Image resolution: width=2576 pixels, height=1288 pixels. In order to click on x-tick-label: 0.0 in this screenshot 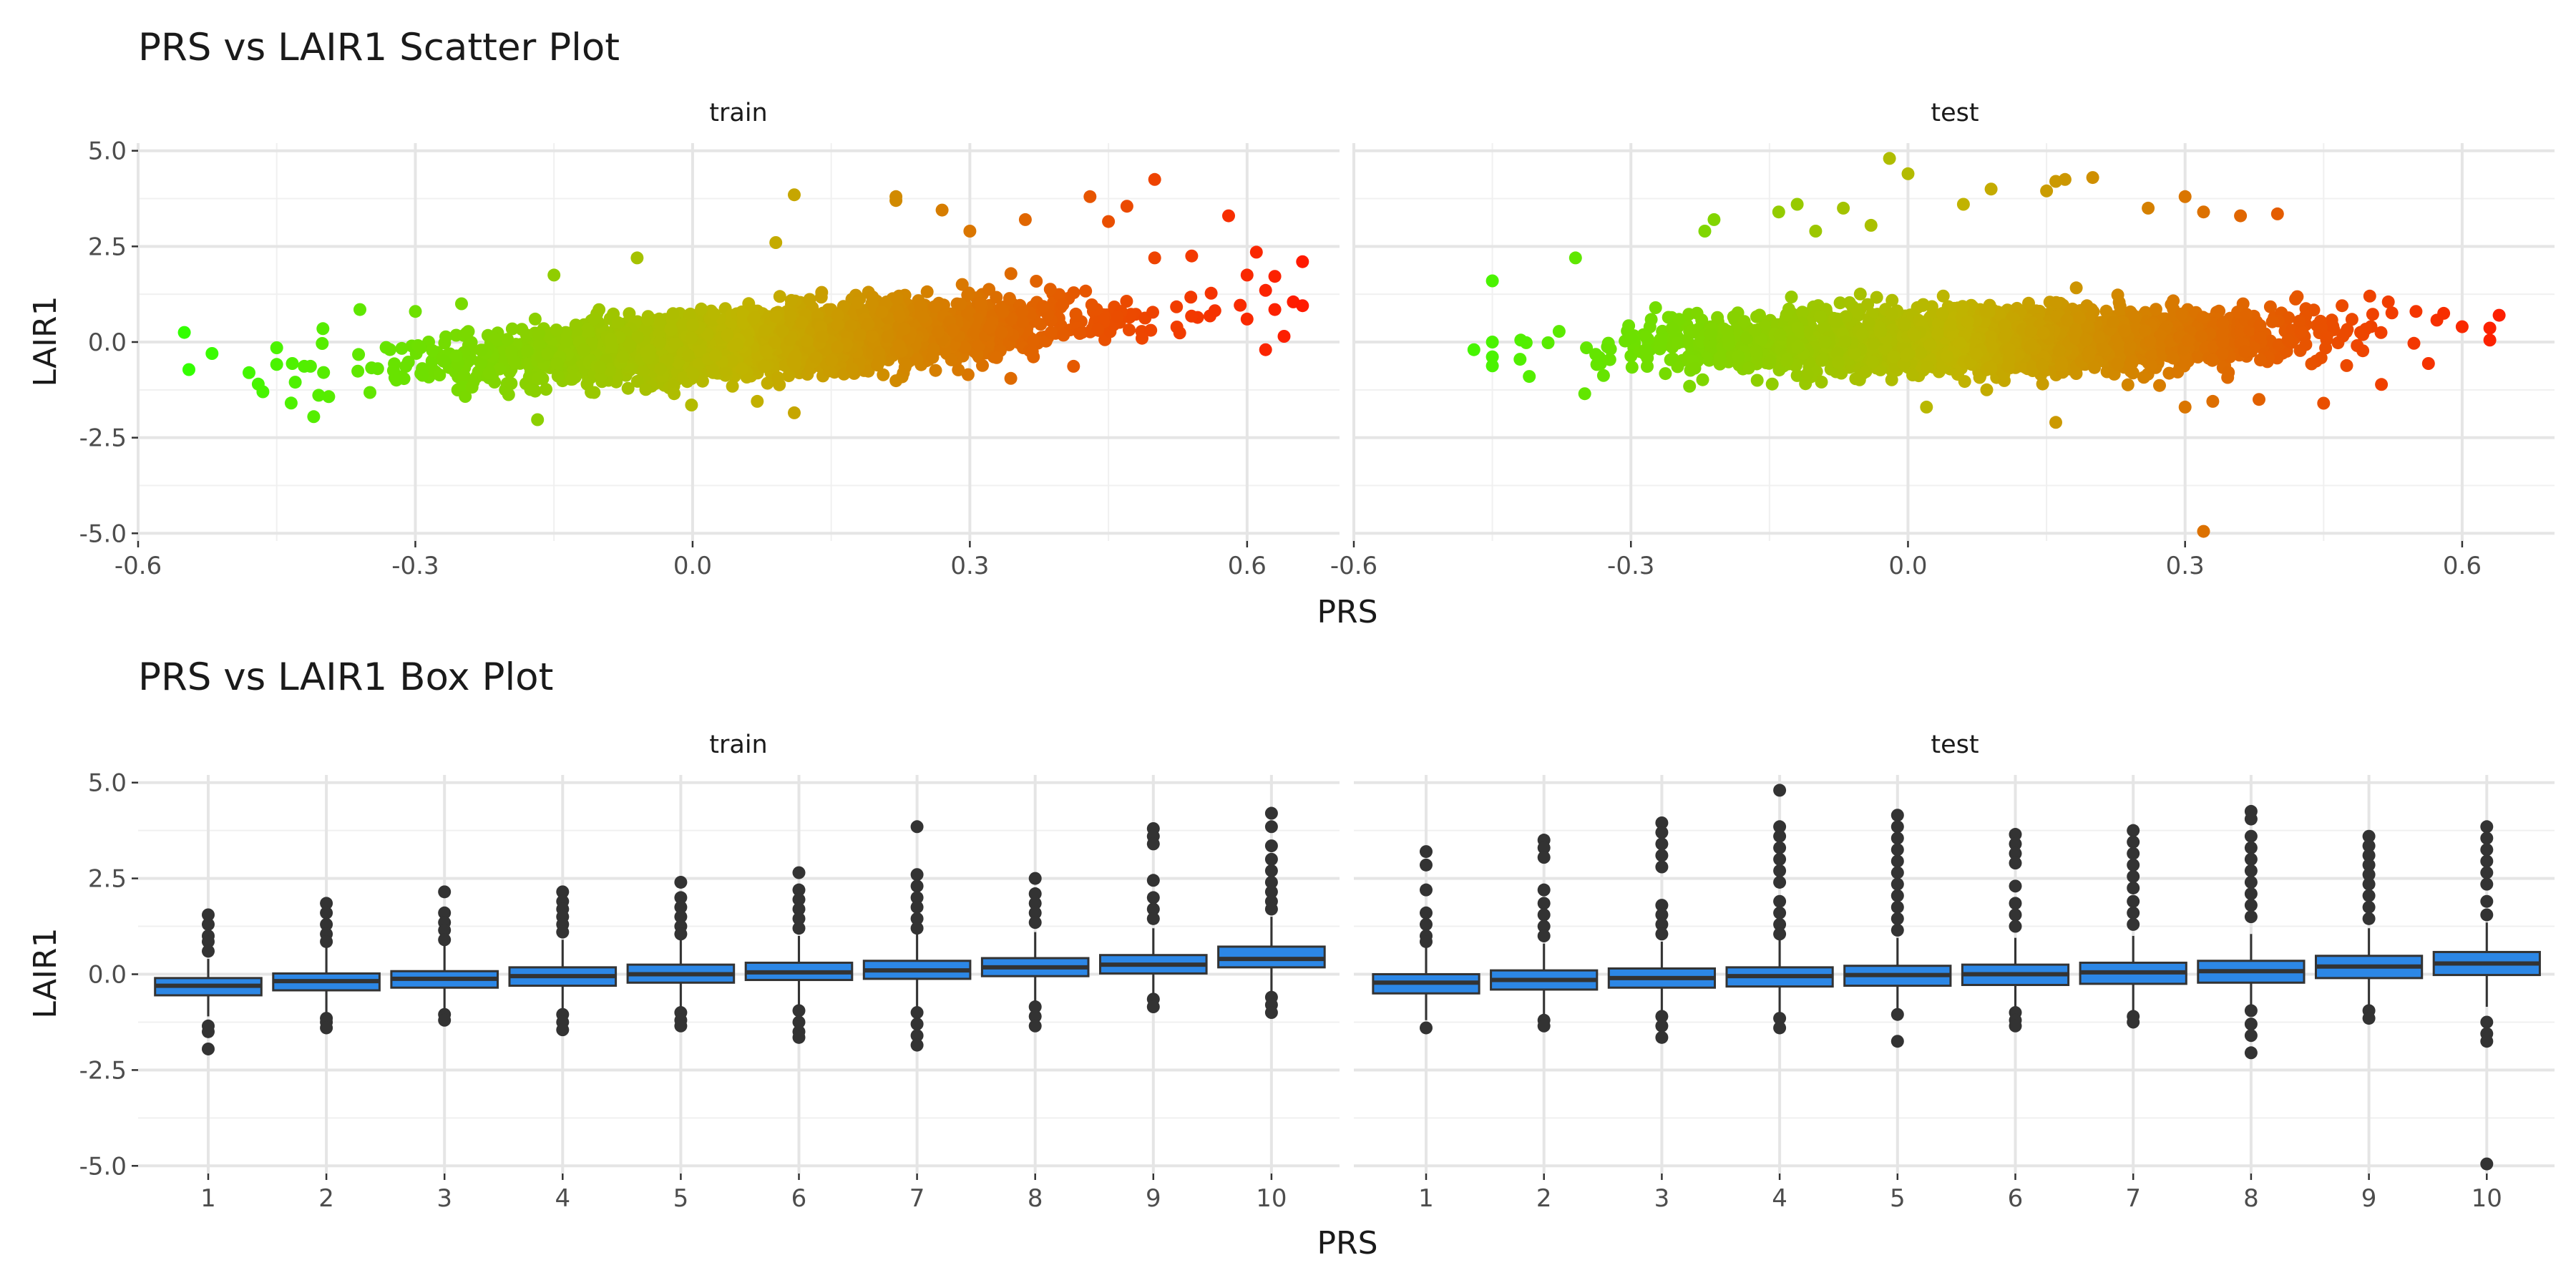, I will do `click(1907, 566)`.